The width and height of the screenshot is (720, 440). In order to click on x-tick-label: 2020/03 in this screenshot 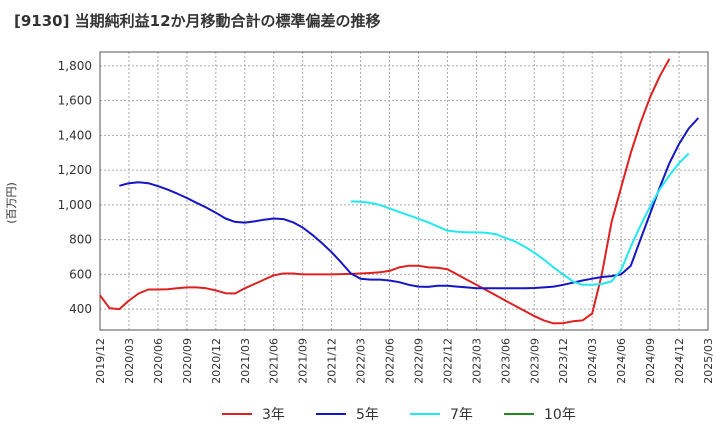, I will do `click(129, 361)`.